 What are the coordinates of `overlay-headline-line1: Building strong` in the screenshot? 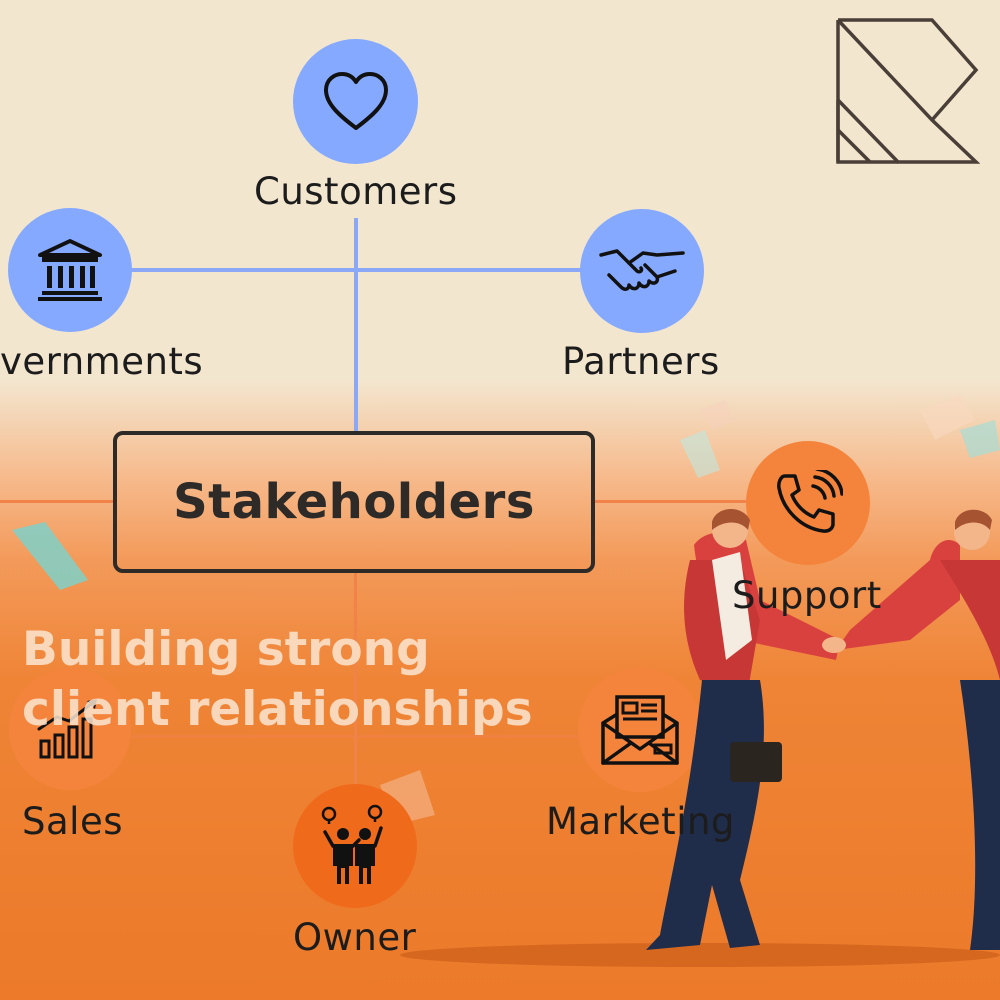 It's located at (226, 649).